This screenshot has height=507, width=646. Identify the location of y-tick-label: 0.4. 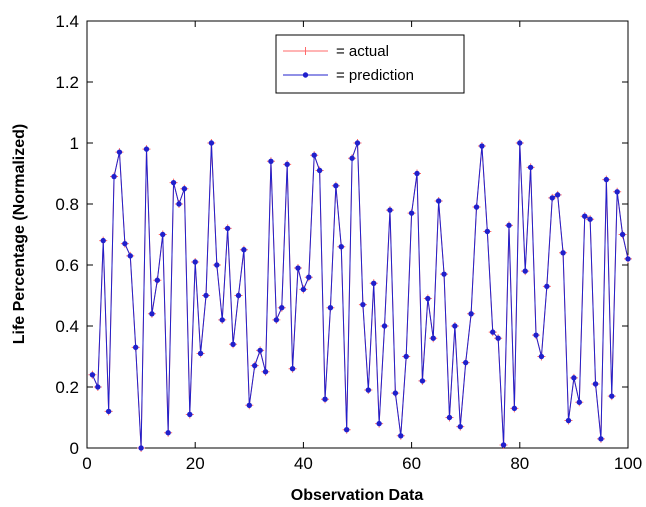
(67, 326).